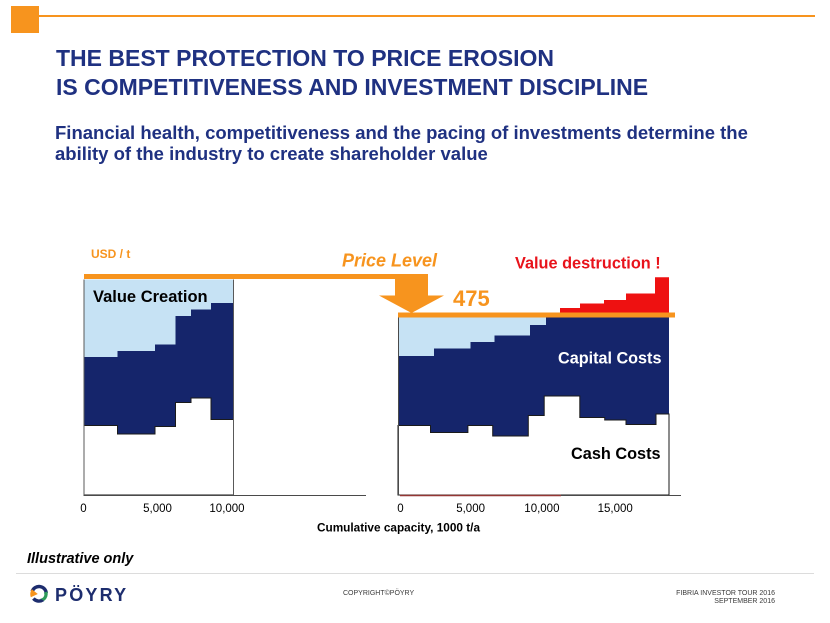  What do you see at coordinates (398, 528) in the screenshot?
I see `svg-text: Cumulative capacity, 1000 t/a` at bounding box center [398, 528].